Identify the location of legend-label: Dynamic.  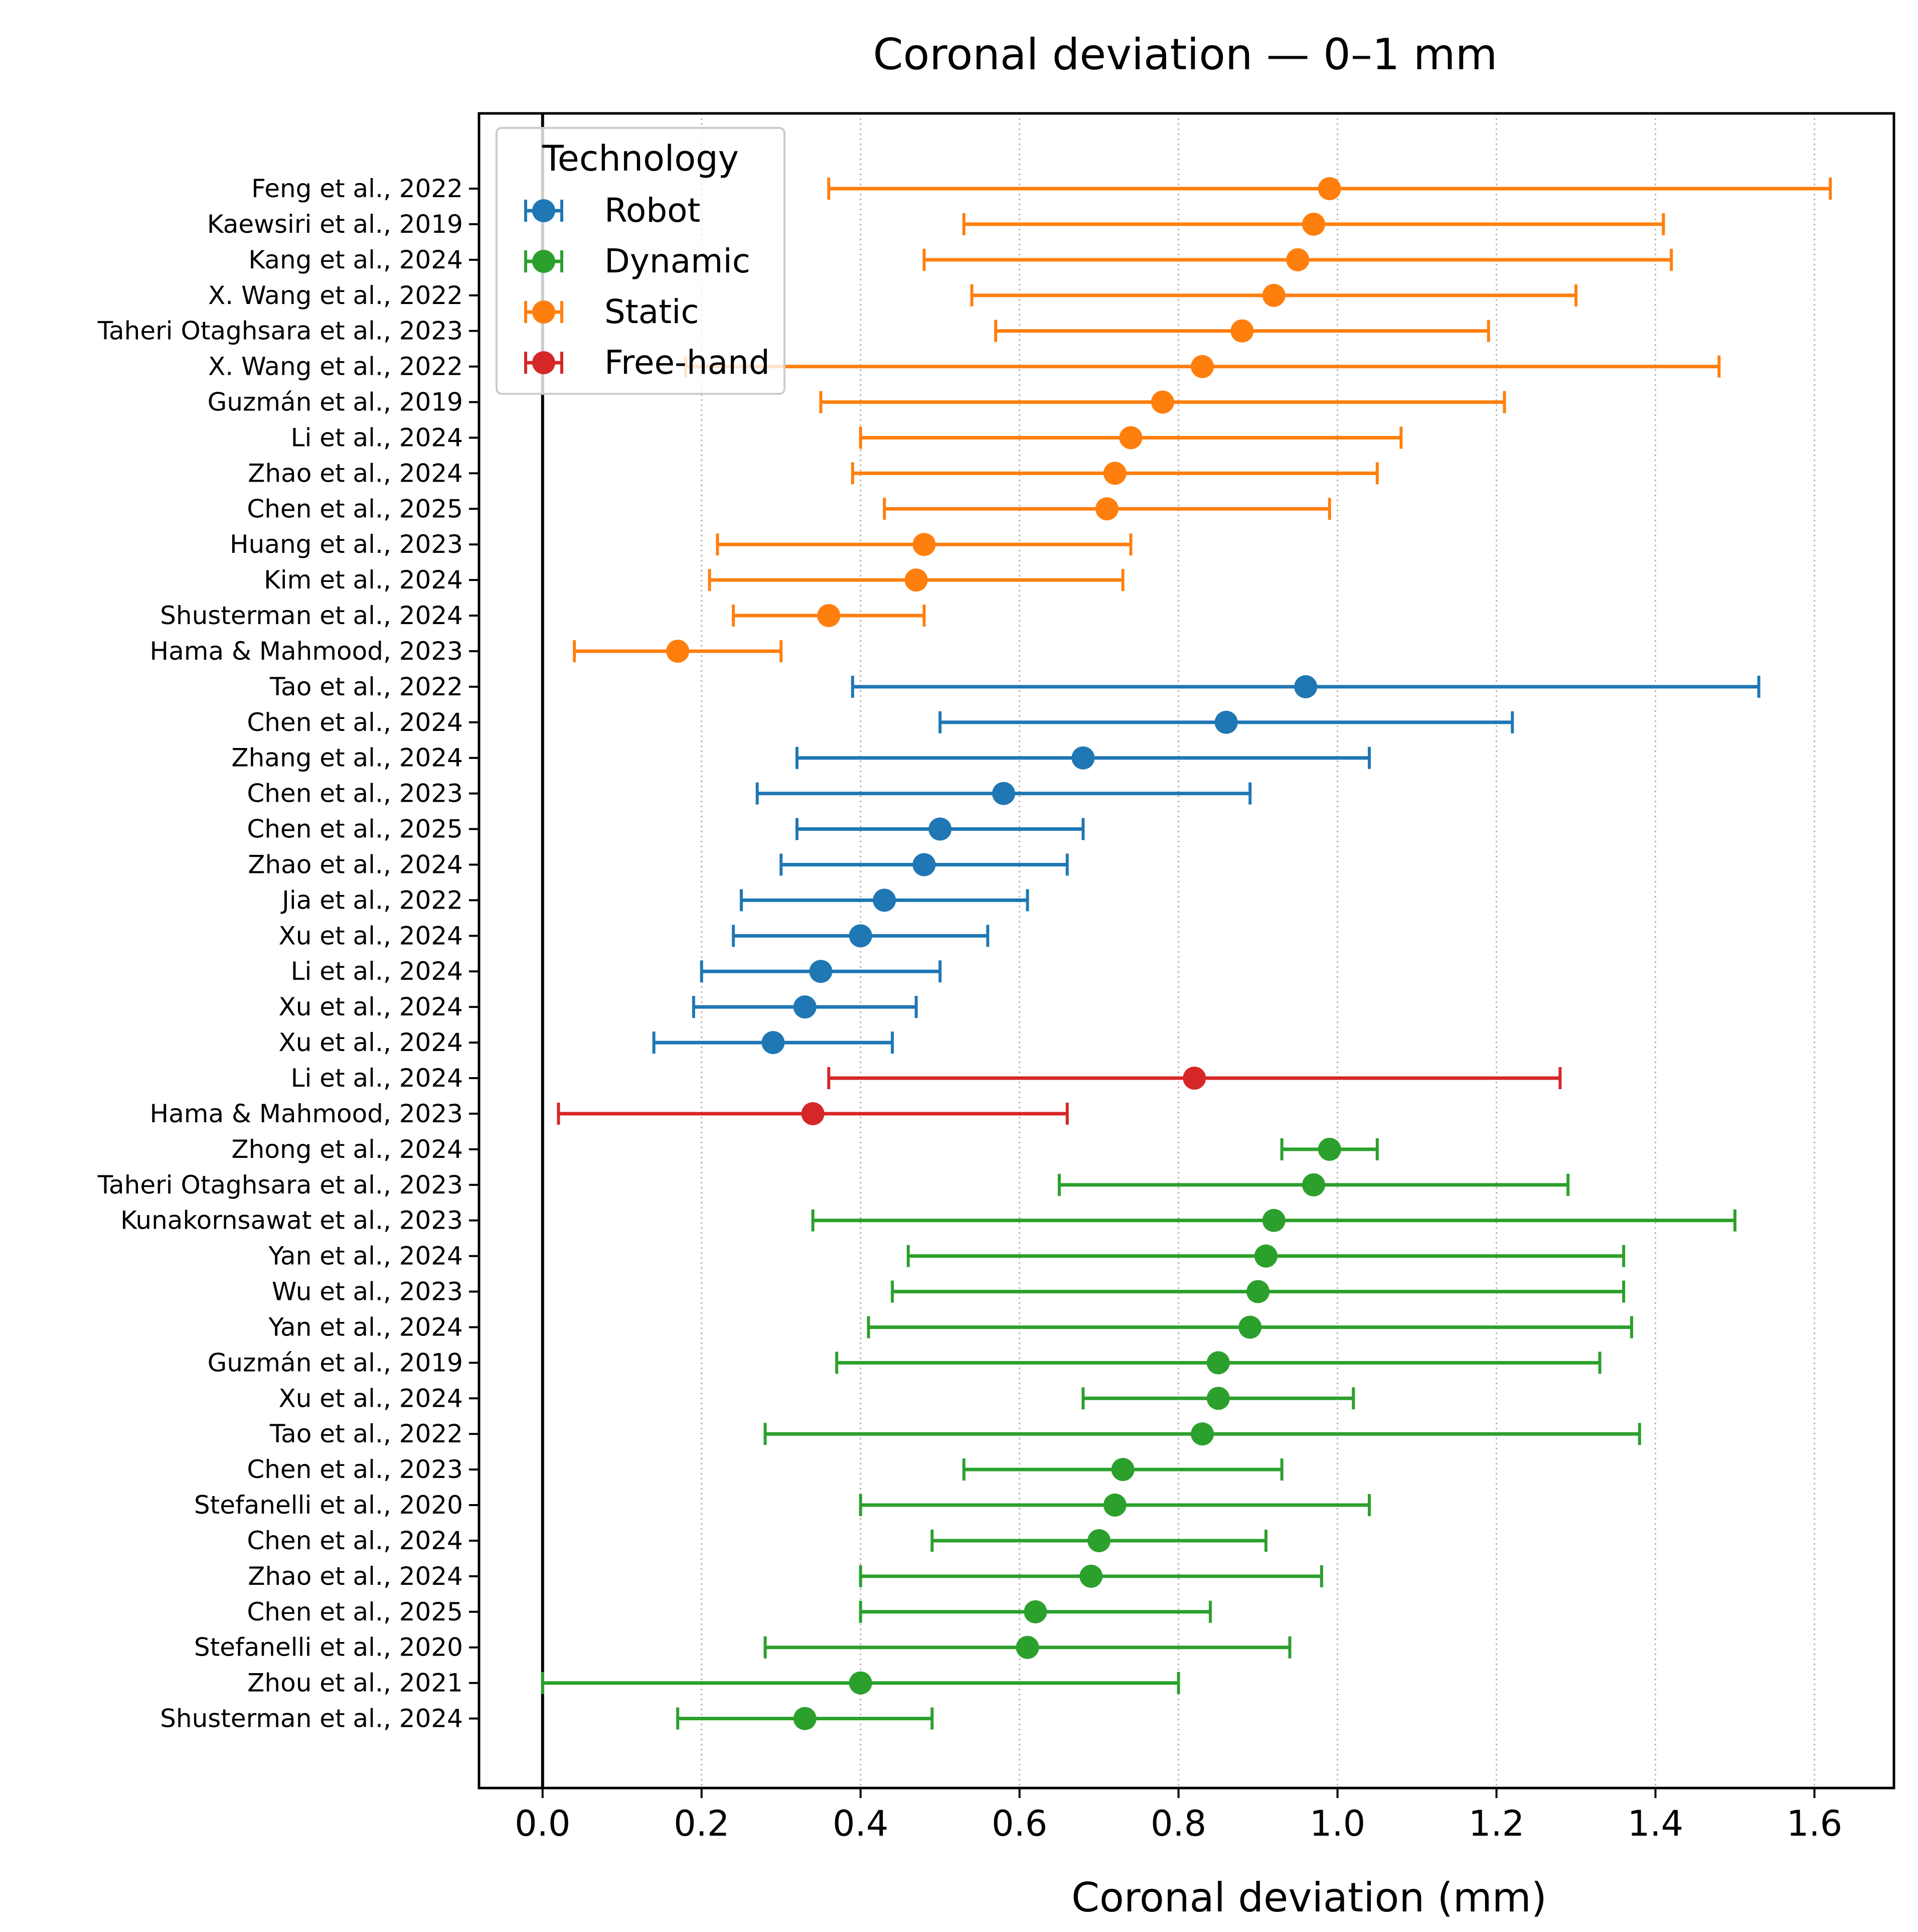
(677, 261).